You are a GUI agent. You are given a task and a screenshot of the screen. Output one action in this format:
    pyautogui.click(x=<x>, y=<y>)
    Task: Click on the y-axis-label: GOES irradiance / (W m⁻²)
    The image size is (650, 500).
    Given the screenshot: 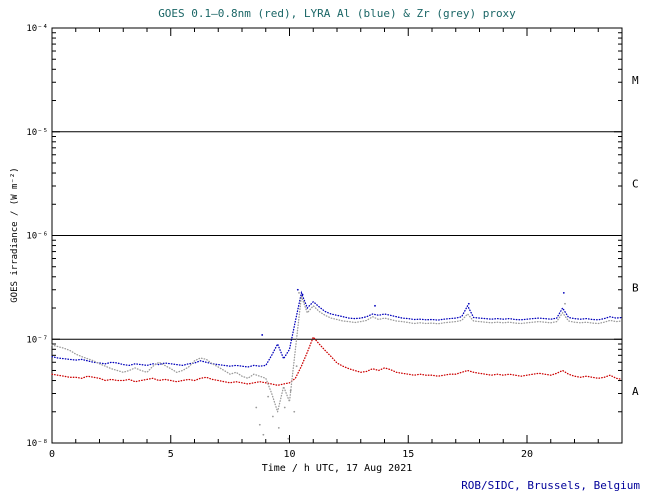 What is the action you would take?
    pyautogui.click(x=15, y=235)
    